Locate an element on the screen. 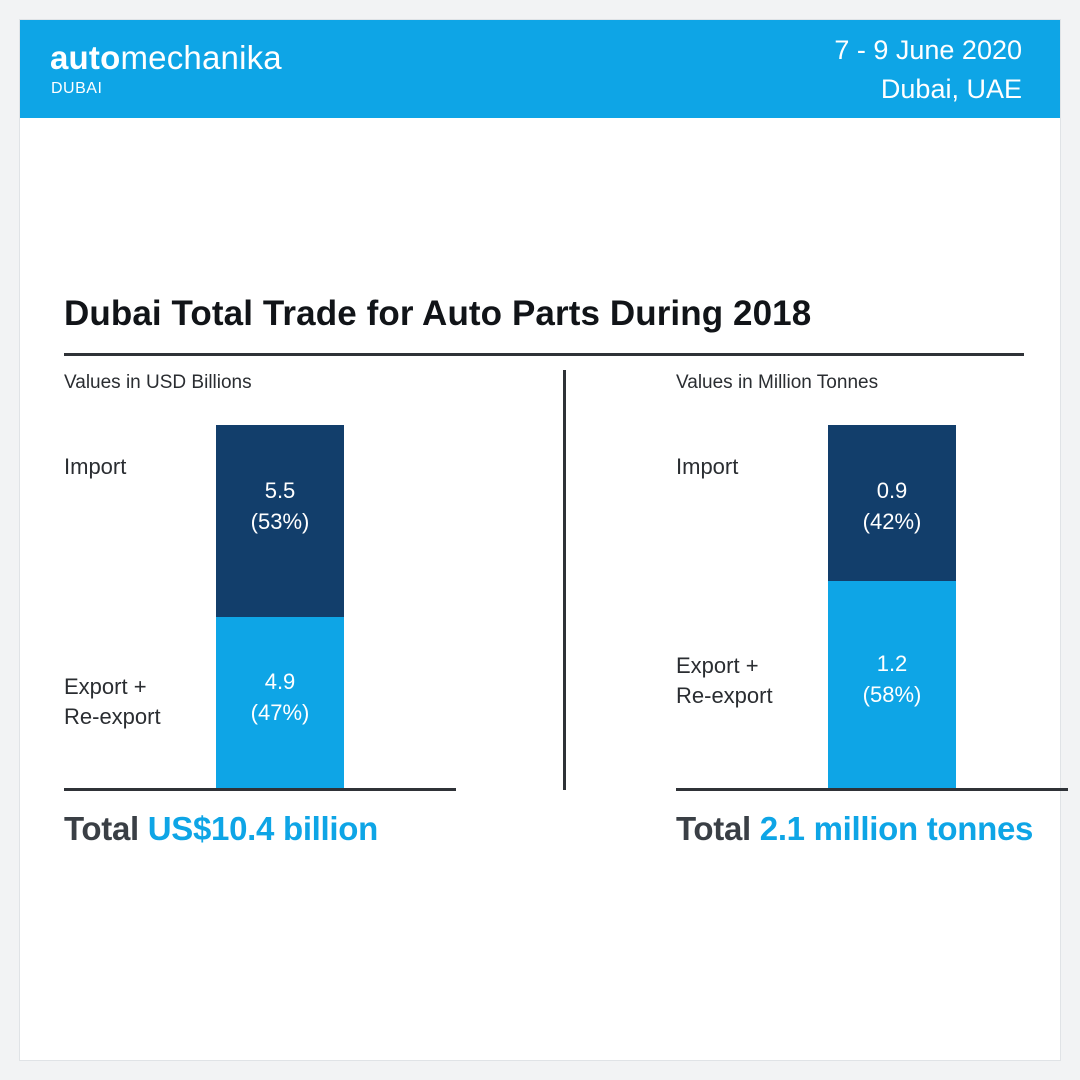  import-value-label: 5.5 (53%) is located at coordinates (280, 506).